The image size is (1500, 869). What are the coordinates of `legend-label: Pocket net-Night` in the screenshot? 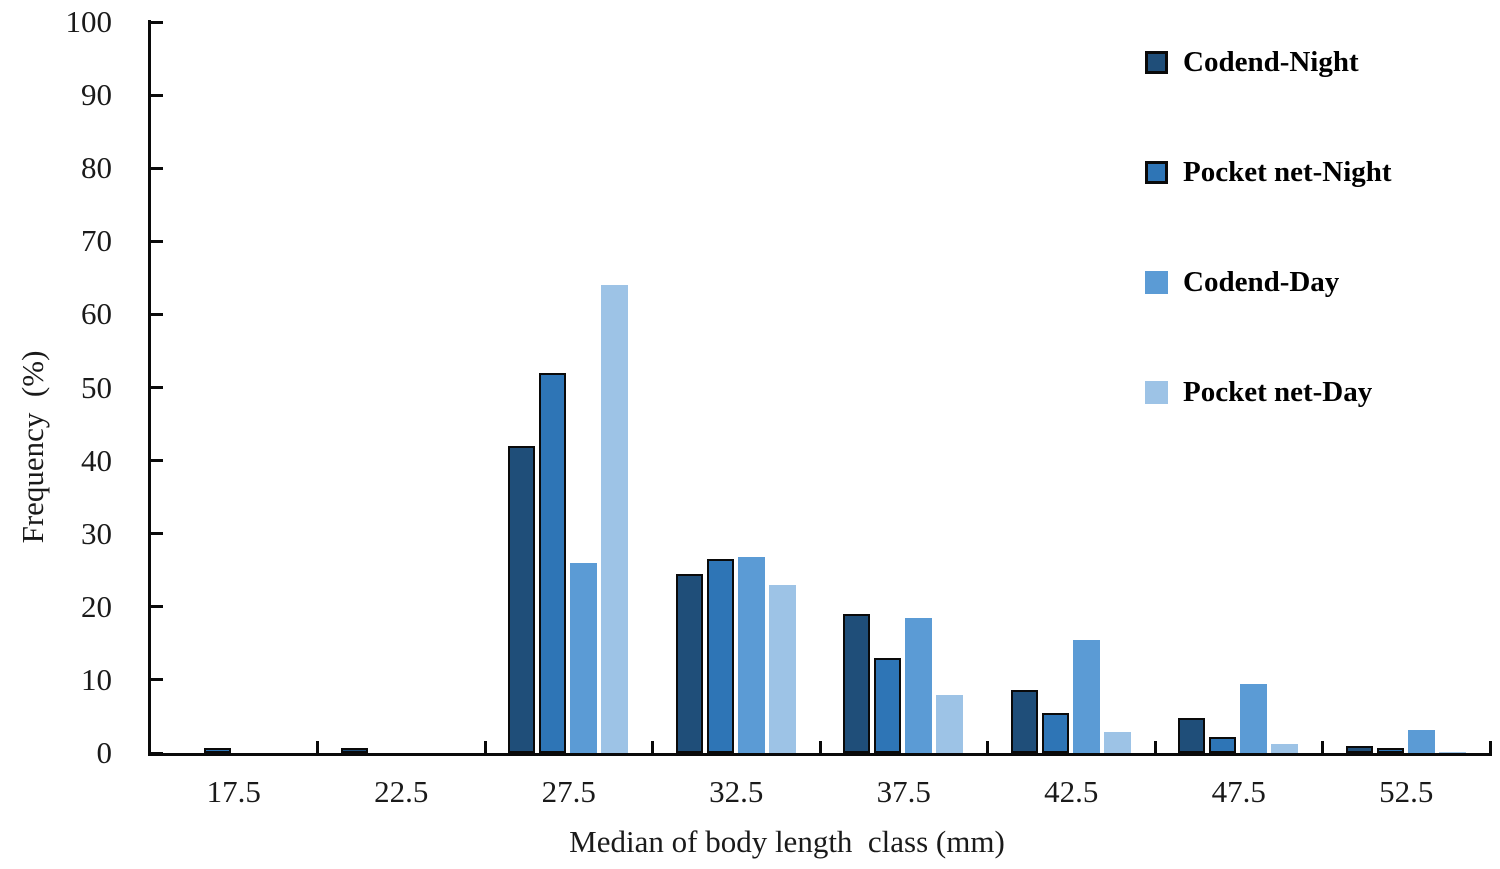 It's located at (1287, 171).